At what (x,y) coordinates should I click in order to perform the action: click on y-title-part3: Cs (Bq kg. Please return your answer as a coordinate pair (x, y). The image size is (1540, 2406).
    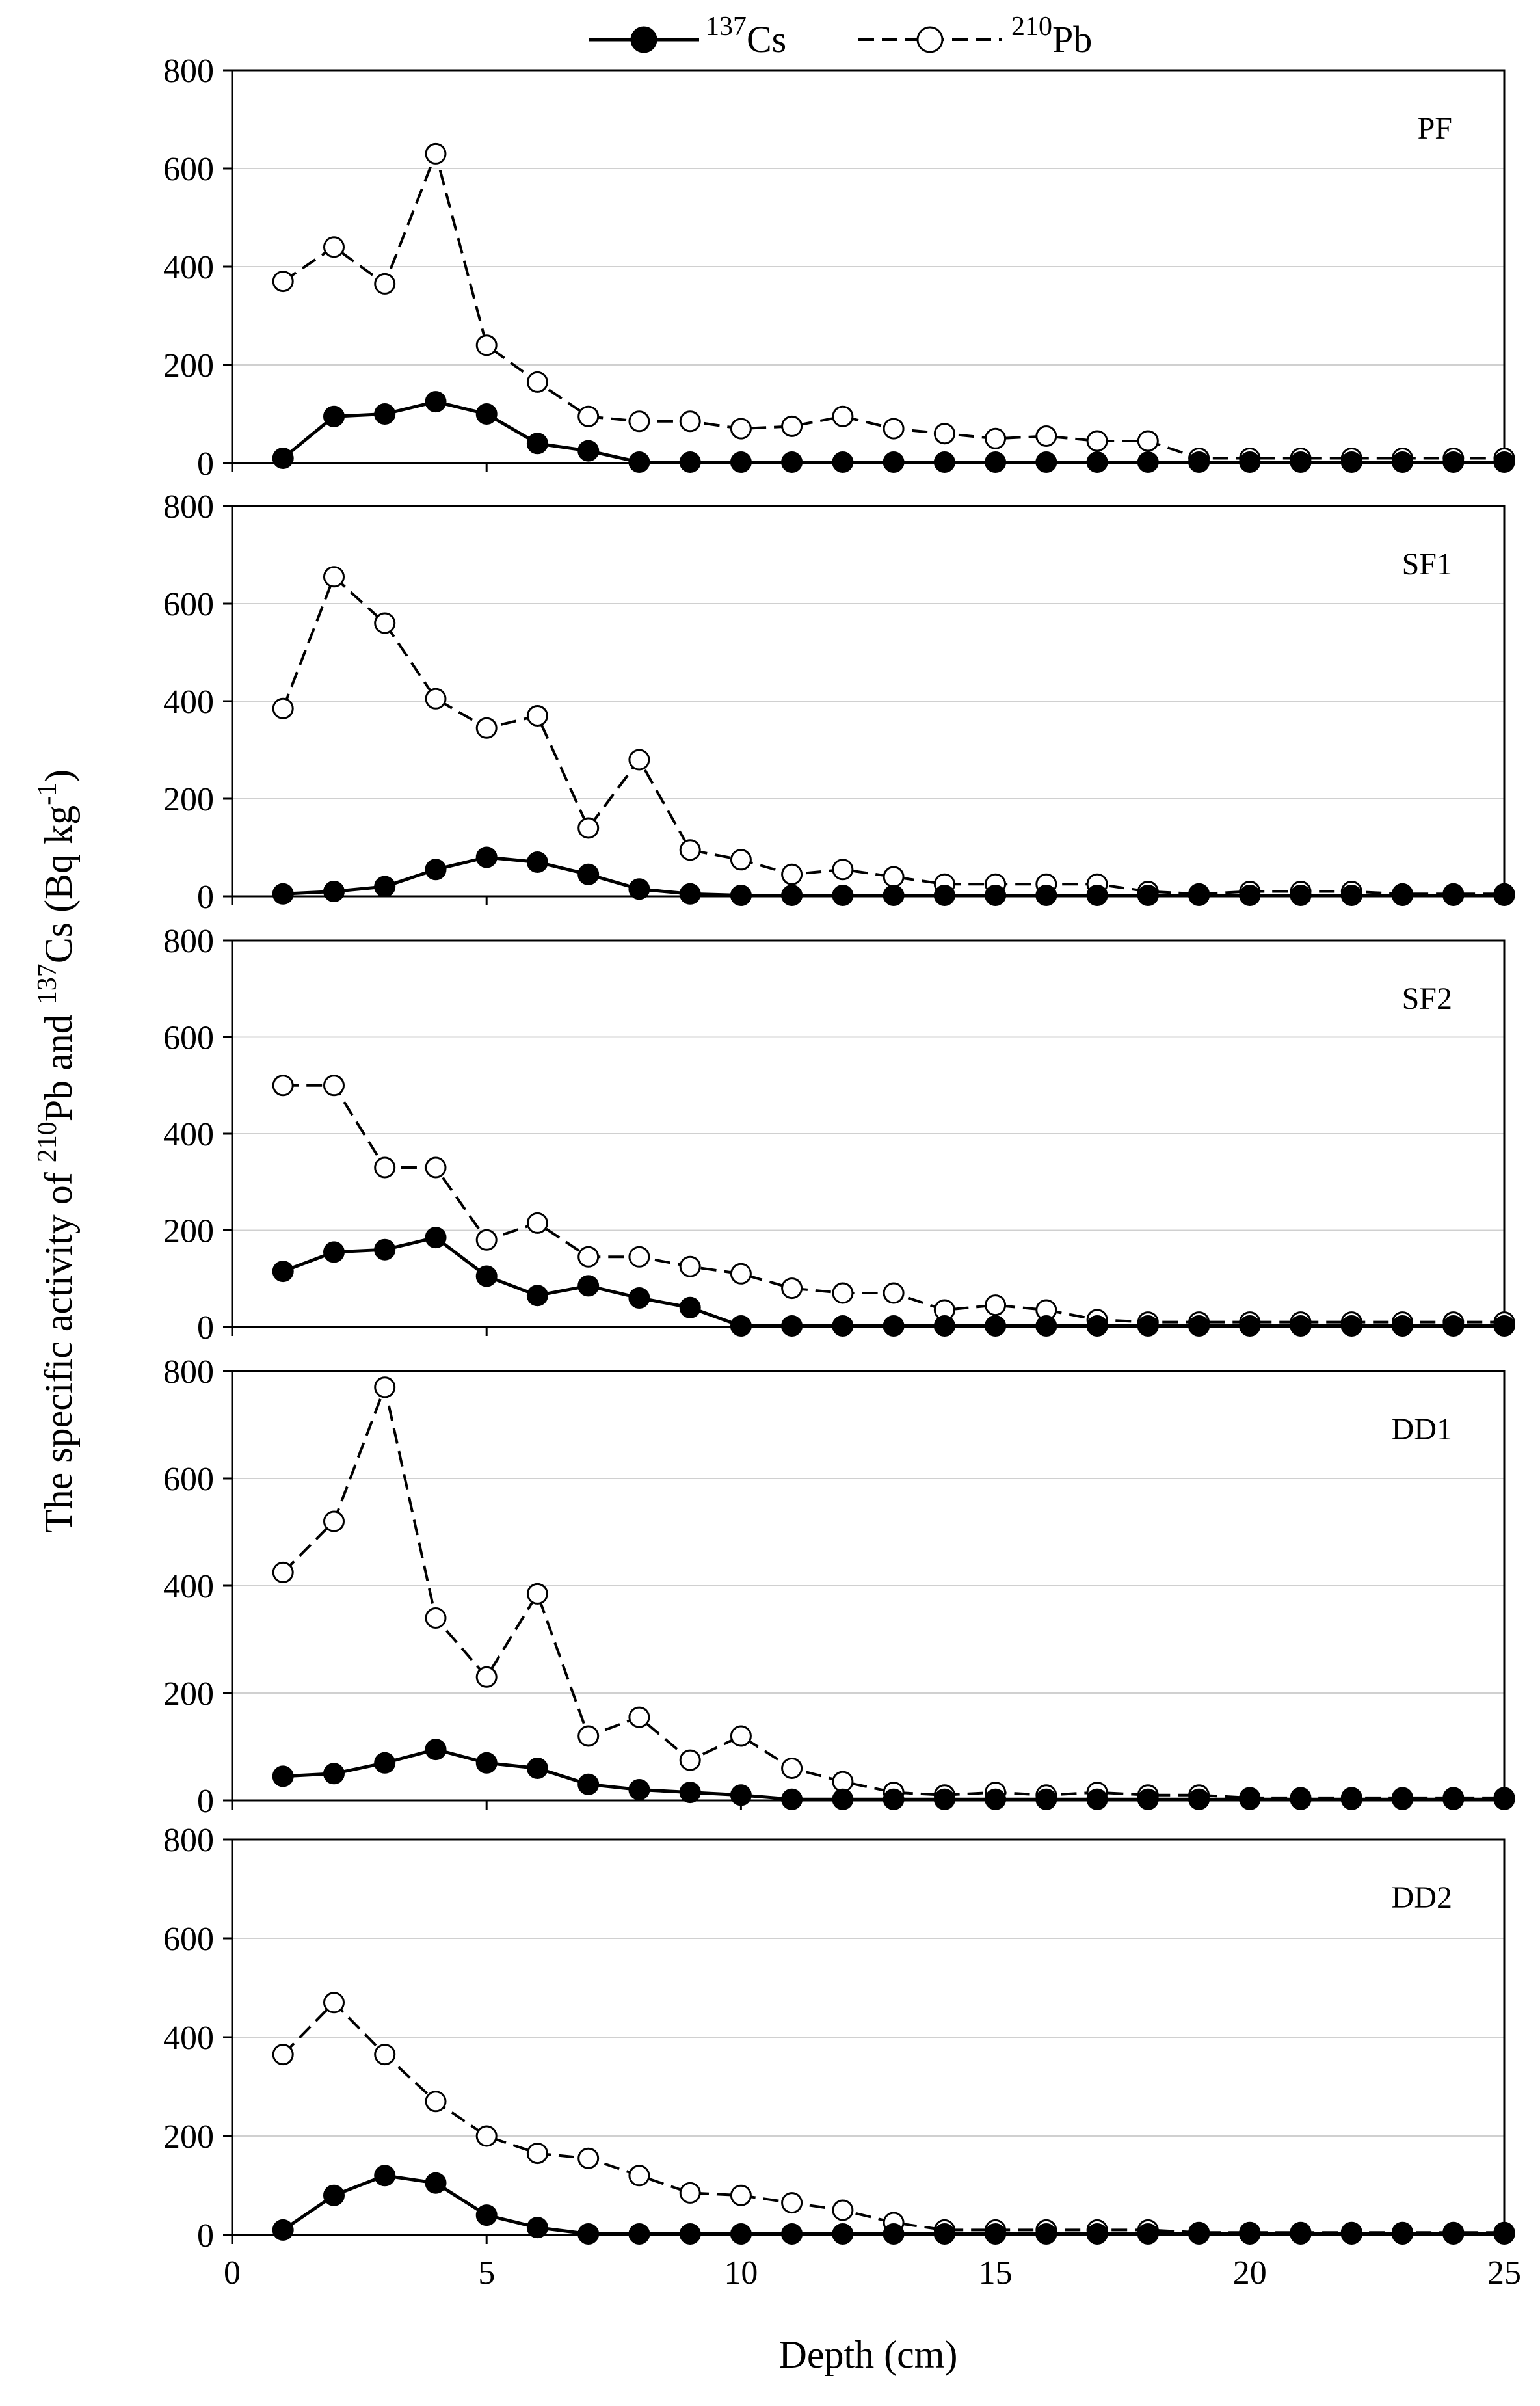
    Looking at the image, I should click on (58, 884).